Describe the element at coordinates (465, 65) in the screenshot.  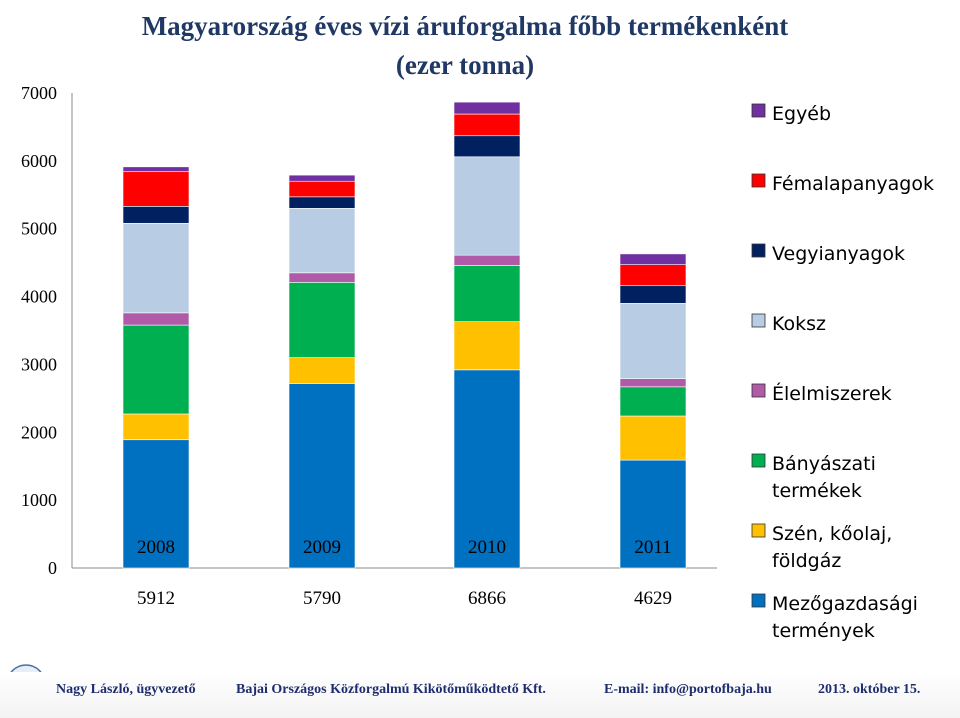
I see `chart-title-line2: (ezer tonna)` at that location.